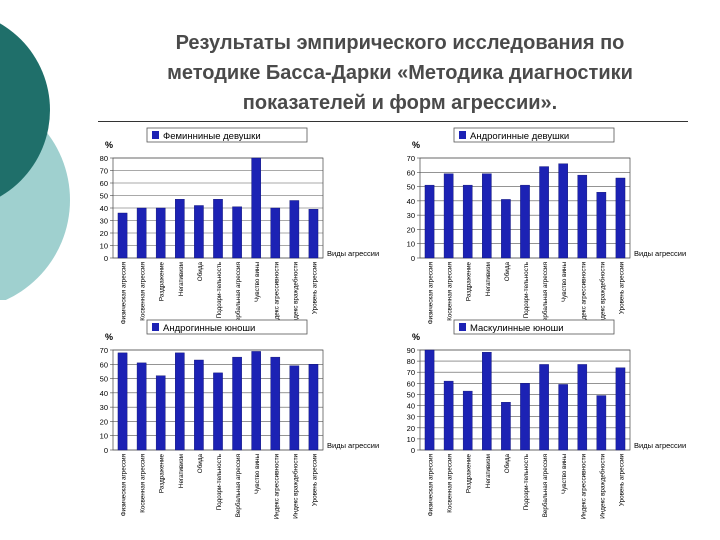  I want to click on legend-label: Андрогинные юноши, so click(209, 328).